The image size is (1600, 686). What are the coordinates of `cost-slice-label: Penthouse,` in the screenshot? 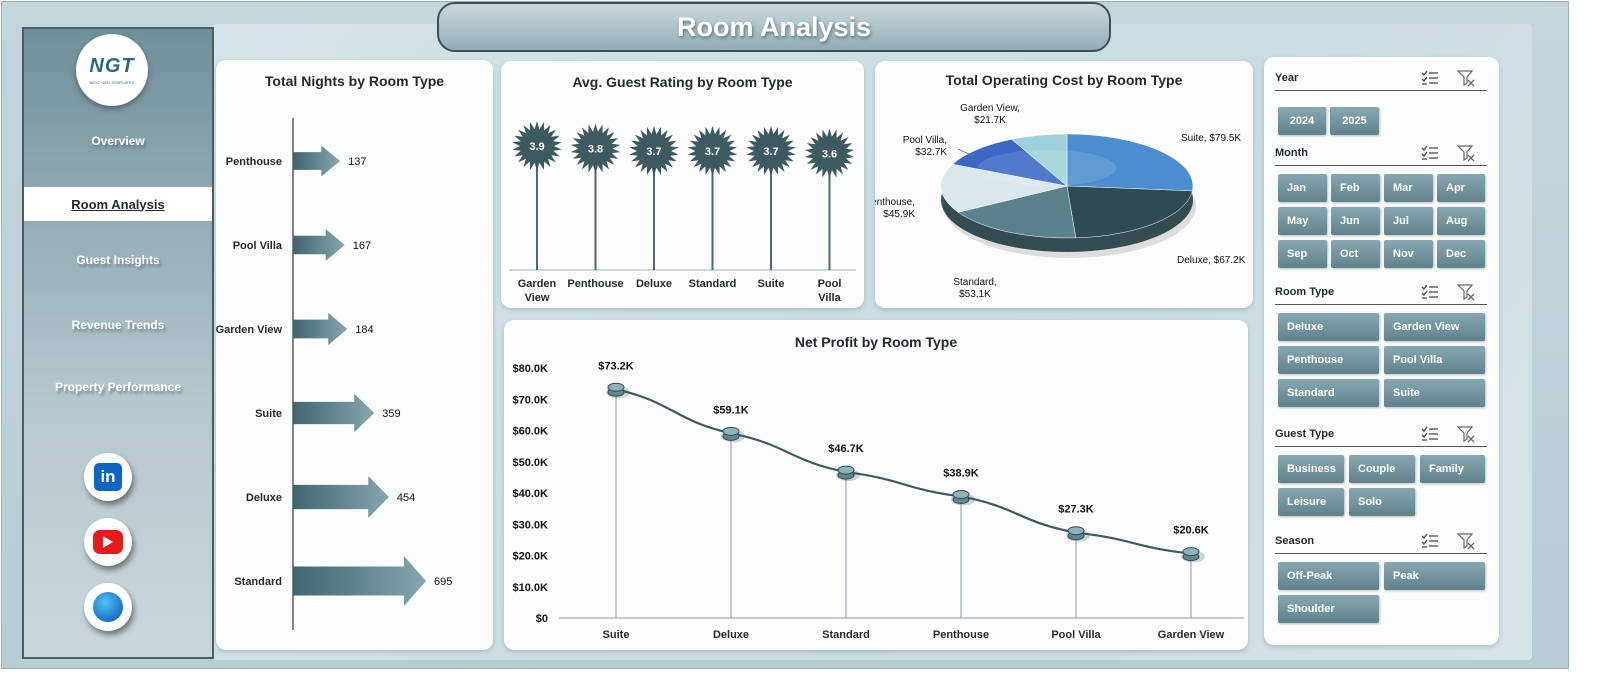 It's located at (895, 202).